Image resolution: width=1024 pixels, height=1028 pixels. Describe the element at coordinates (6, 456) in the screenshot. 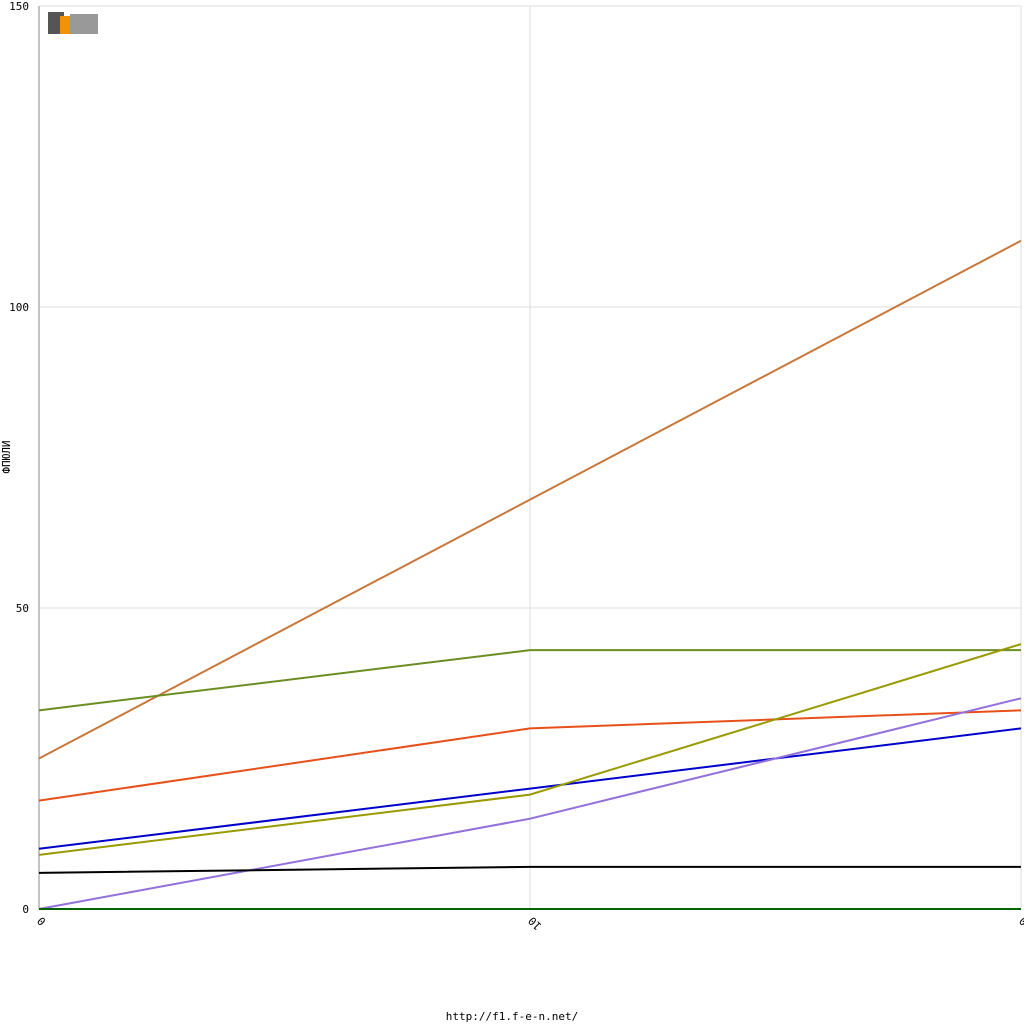

I see `y-axis-label: ФПЮЛИ` at that location.